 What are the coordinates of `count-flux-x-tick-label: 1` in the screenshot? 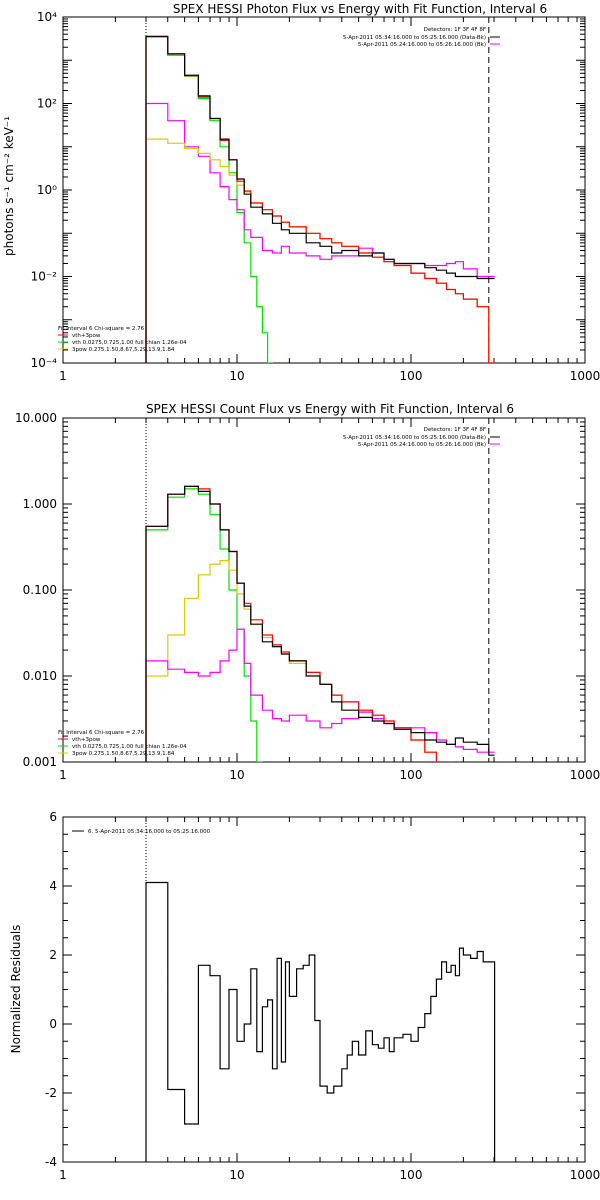 It's located at (63, 775).